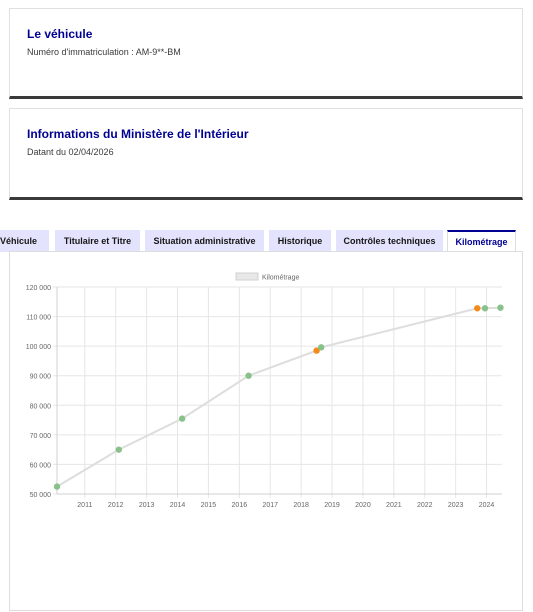 The height and width of the screenshot is (612, 533). What do you see at coordinates (332, 505) in the screenshot?
I see `x-tick-label: 2019` at bounding box center [332, 505].